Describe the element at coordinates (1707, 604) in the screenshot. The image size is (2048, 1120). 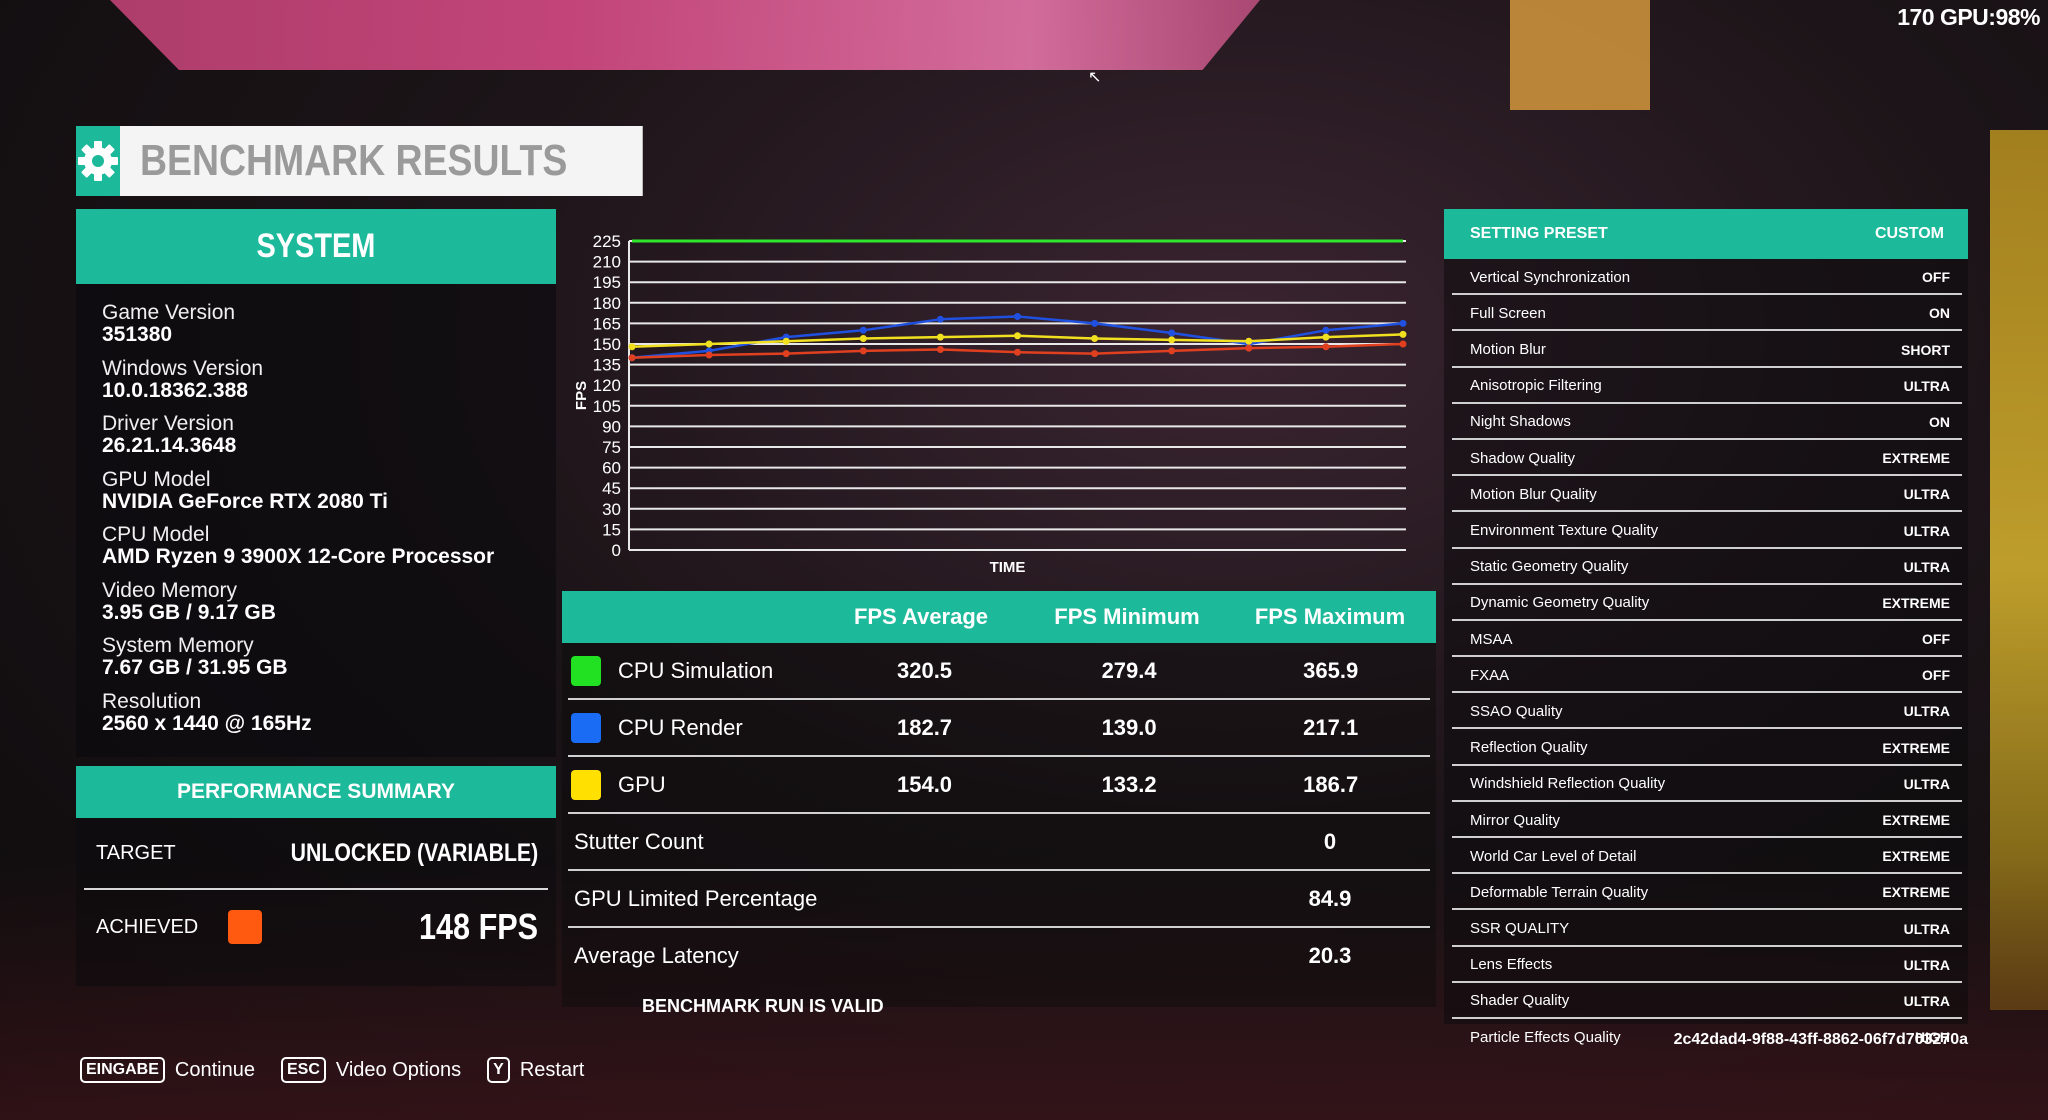
I see `setting-row: Dynamic Geometry Quality EXTREME` at that location.